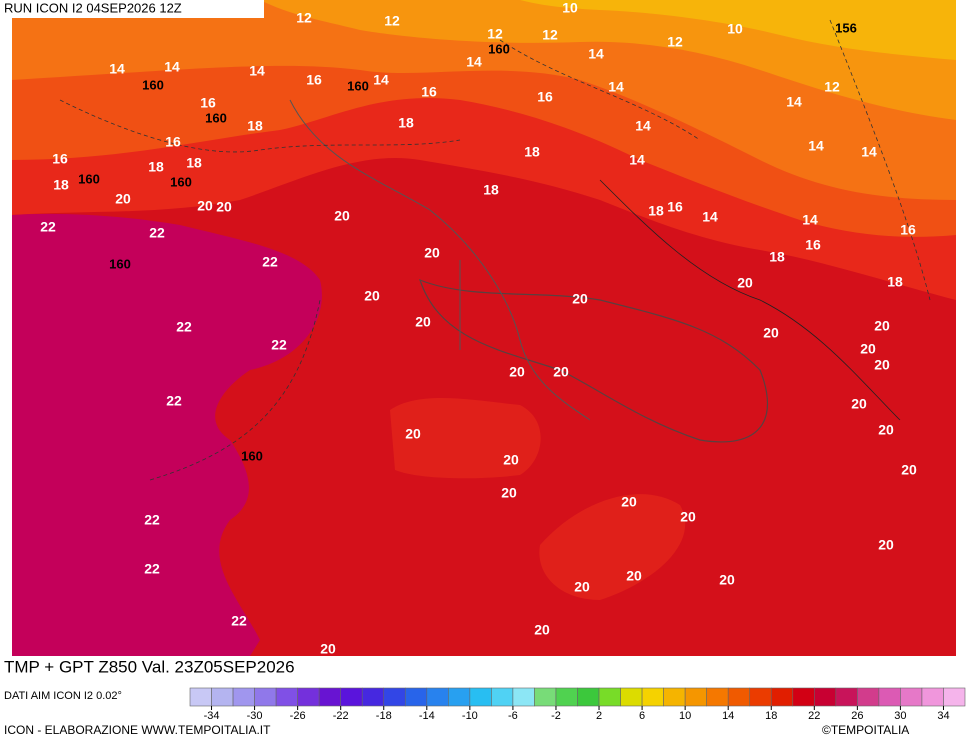  I want to click on colorbar-tick-label: 10, so click(685, 716).